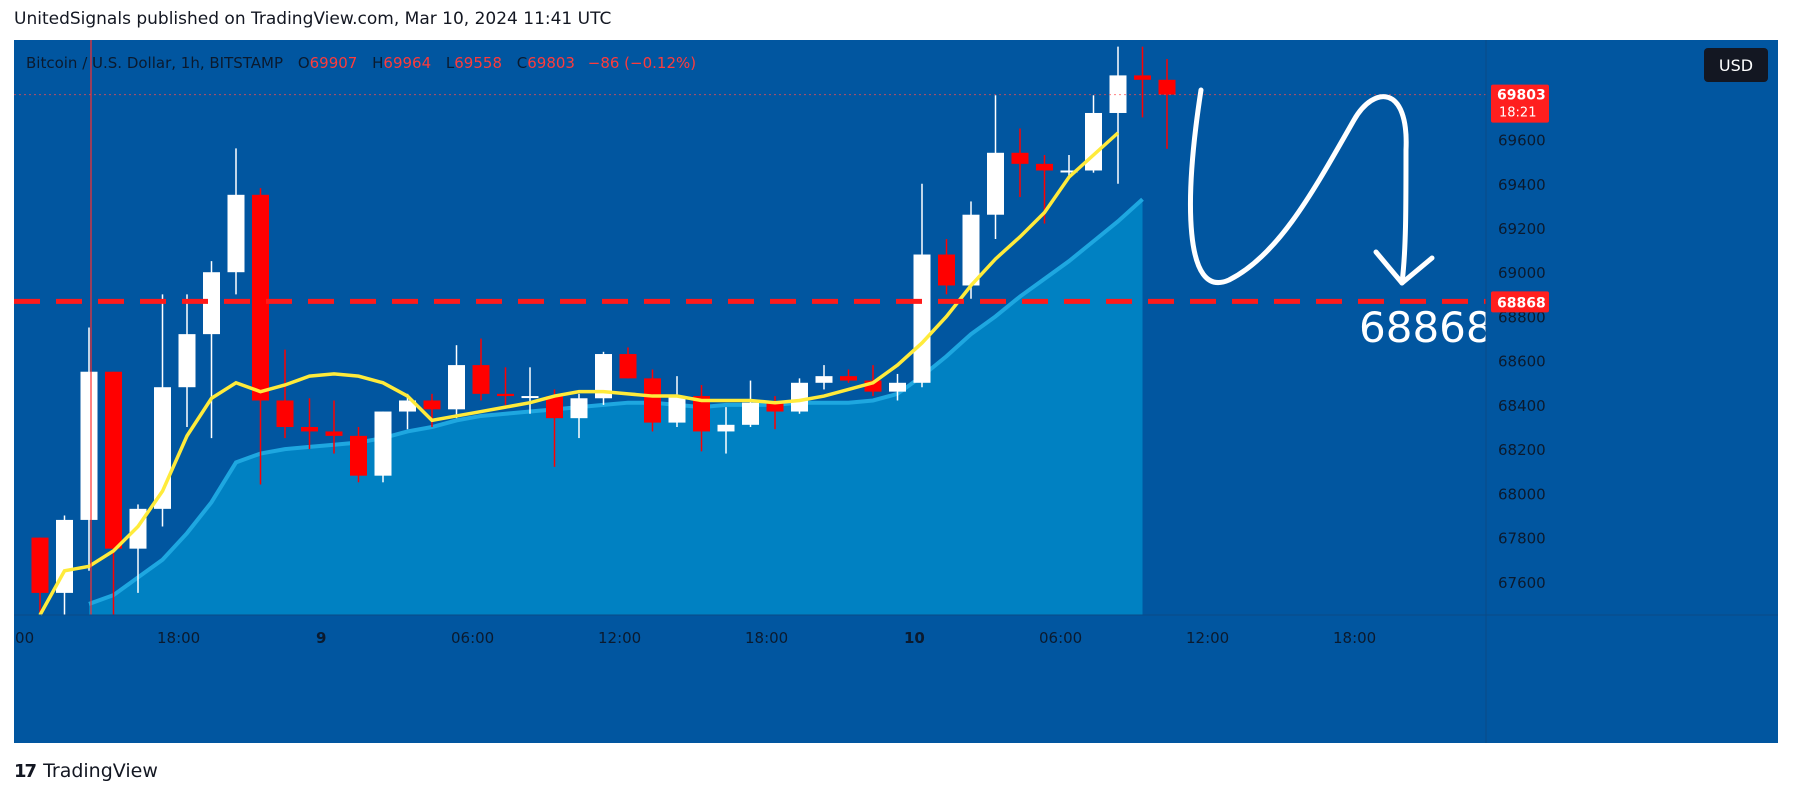  What do you see at coordinates (450, 63) in the screenshot?
I see `legend-low-label: L` at bounding box center [450, 63].